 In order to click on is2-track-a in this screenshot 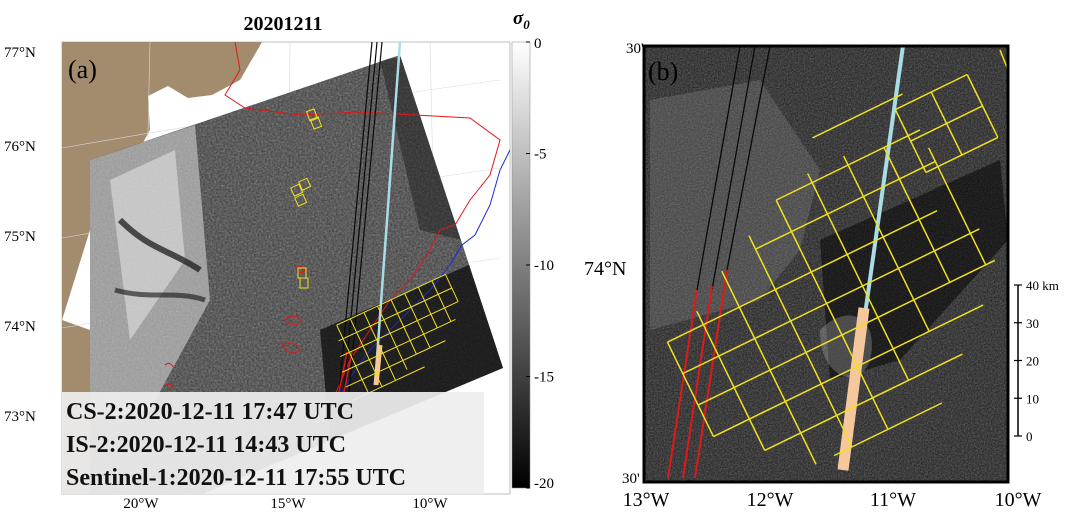, I will do `click(387, 214)`.